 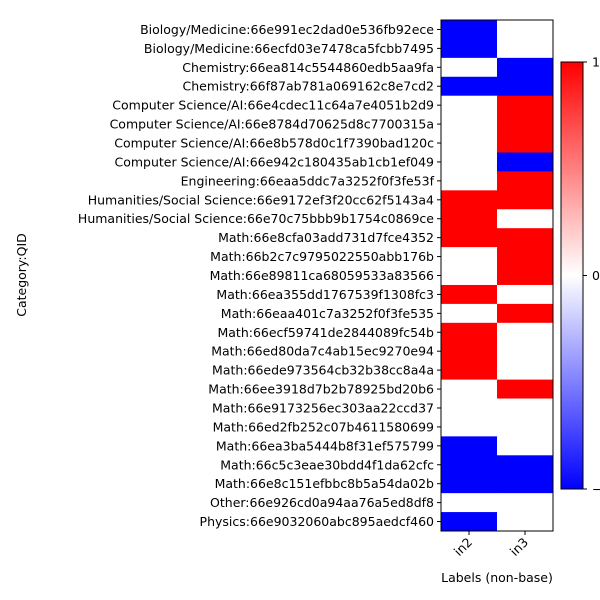 What do you see at coordinates (325, 332) in the screenshot?
I see `y-tick-label: Math:66ecf59741de2844089fc54b` at bounding box center [325, 332].